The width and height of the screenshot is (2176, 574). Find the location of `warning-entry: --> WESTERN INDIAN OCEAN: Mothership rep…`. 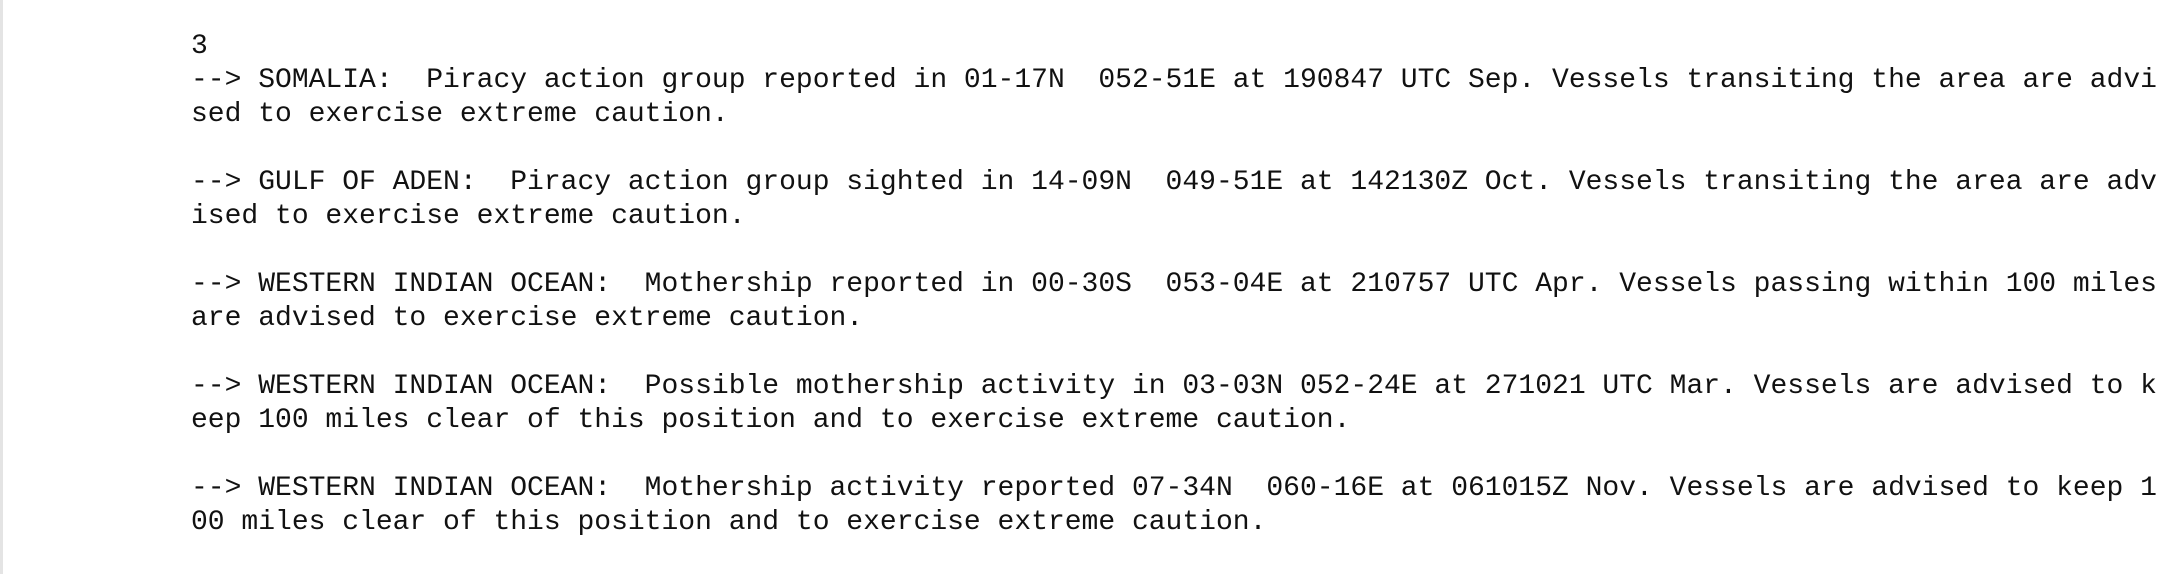

warning-entry: --> WESTERN INDIAN OCEAN: Mothership rep… is located at coordinates (1182, 301).